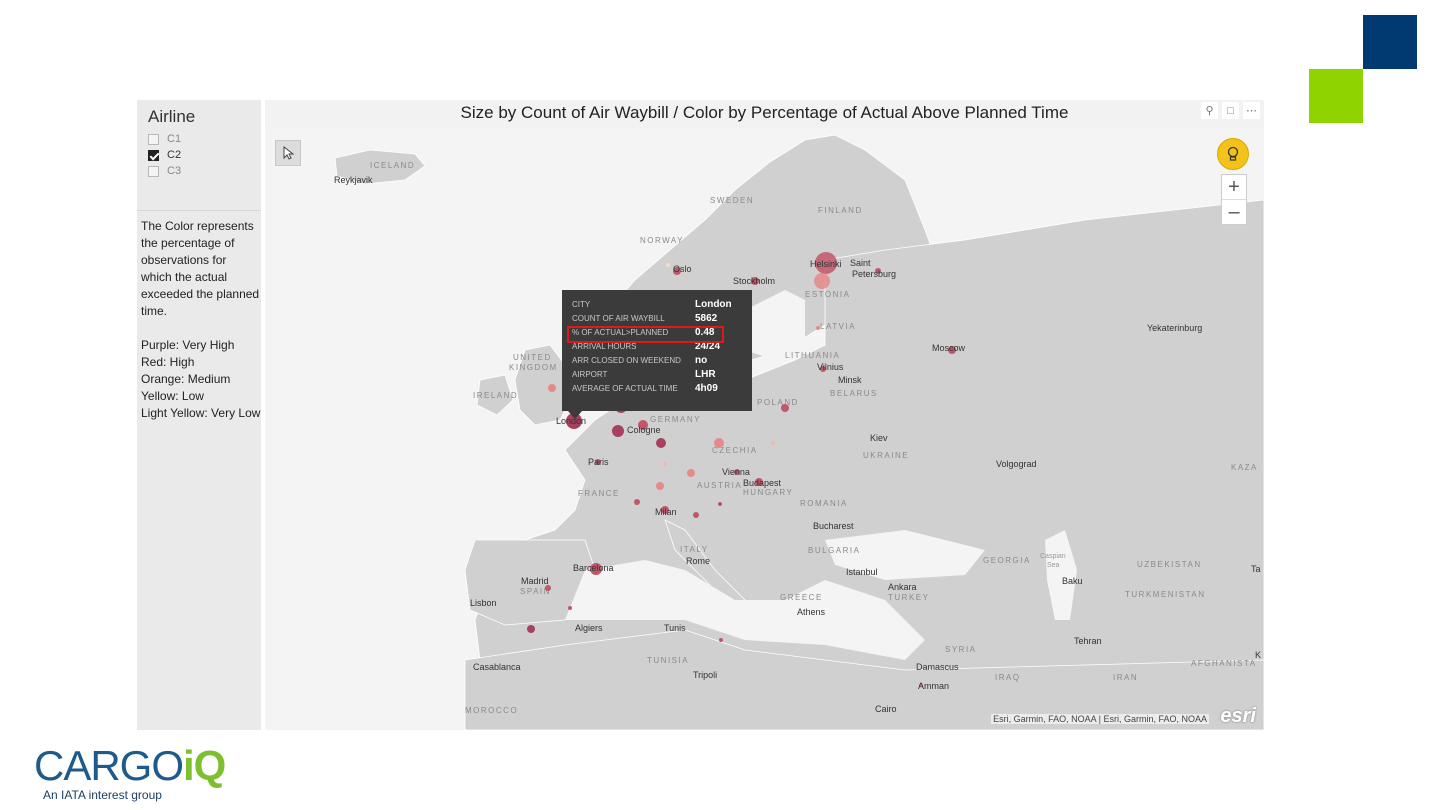 The height and width of the screenshot is (810, 1440). Describe the element at coordinates (153, 155) in the screenshot. I see `checkbox-checked` at that location.